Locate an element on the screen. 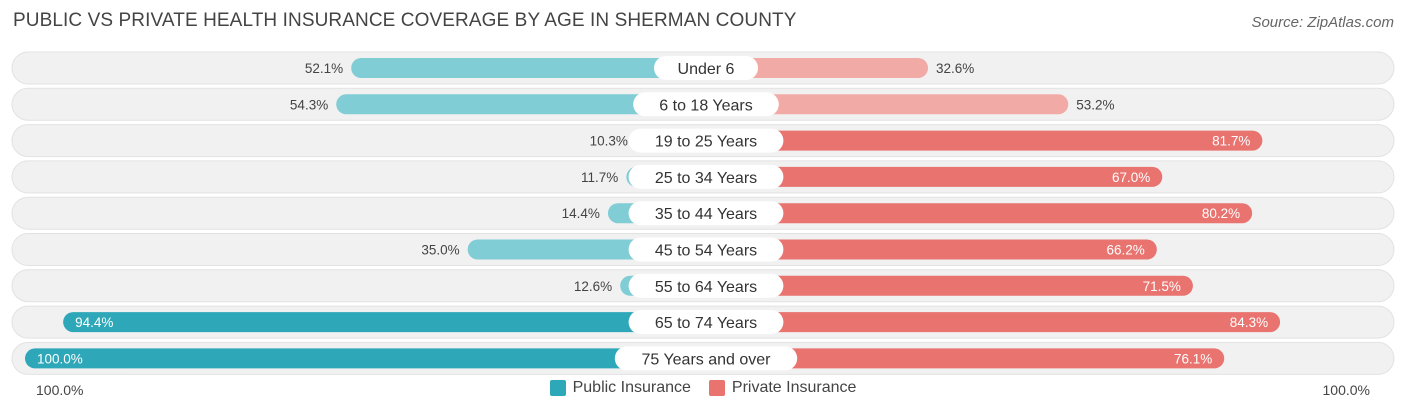 The width and height of the screenshot is (1406, 414). public-value-label: 94.4% is located at coordinates (94, 322).